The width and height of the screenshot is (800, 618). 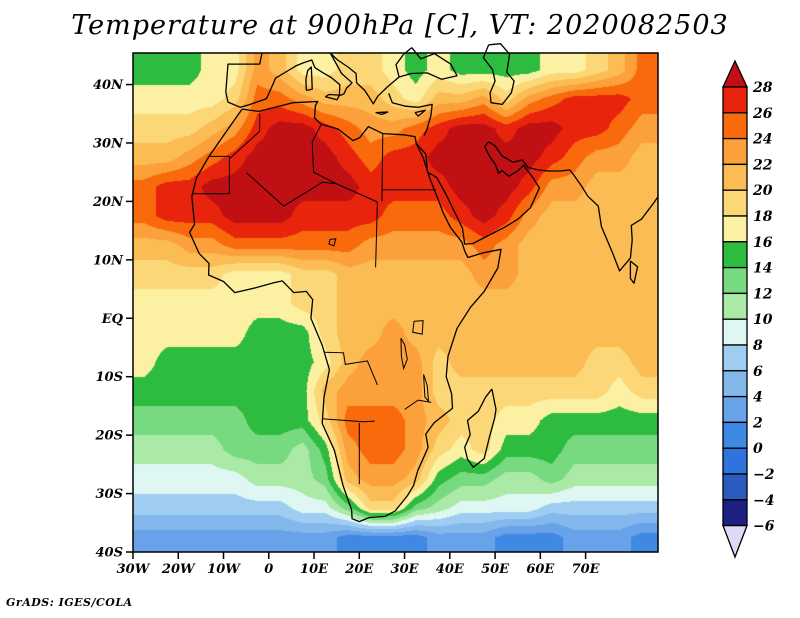 What do you see at coordinates (763, 294) in the screenshot?
I see `colorbar-label: 12` at bounding box center [763, 294].